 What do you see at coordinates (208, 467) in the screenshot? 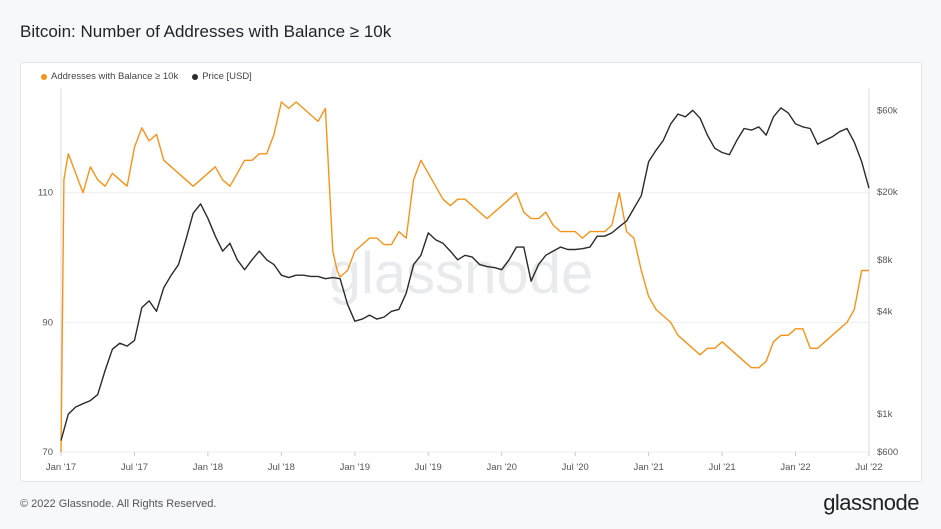
I see `x-tick-label: Jan '18` at bounding box center [208, 467].